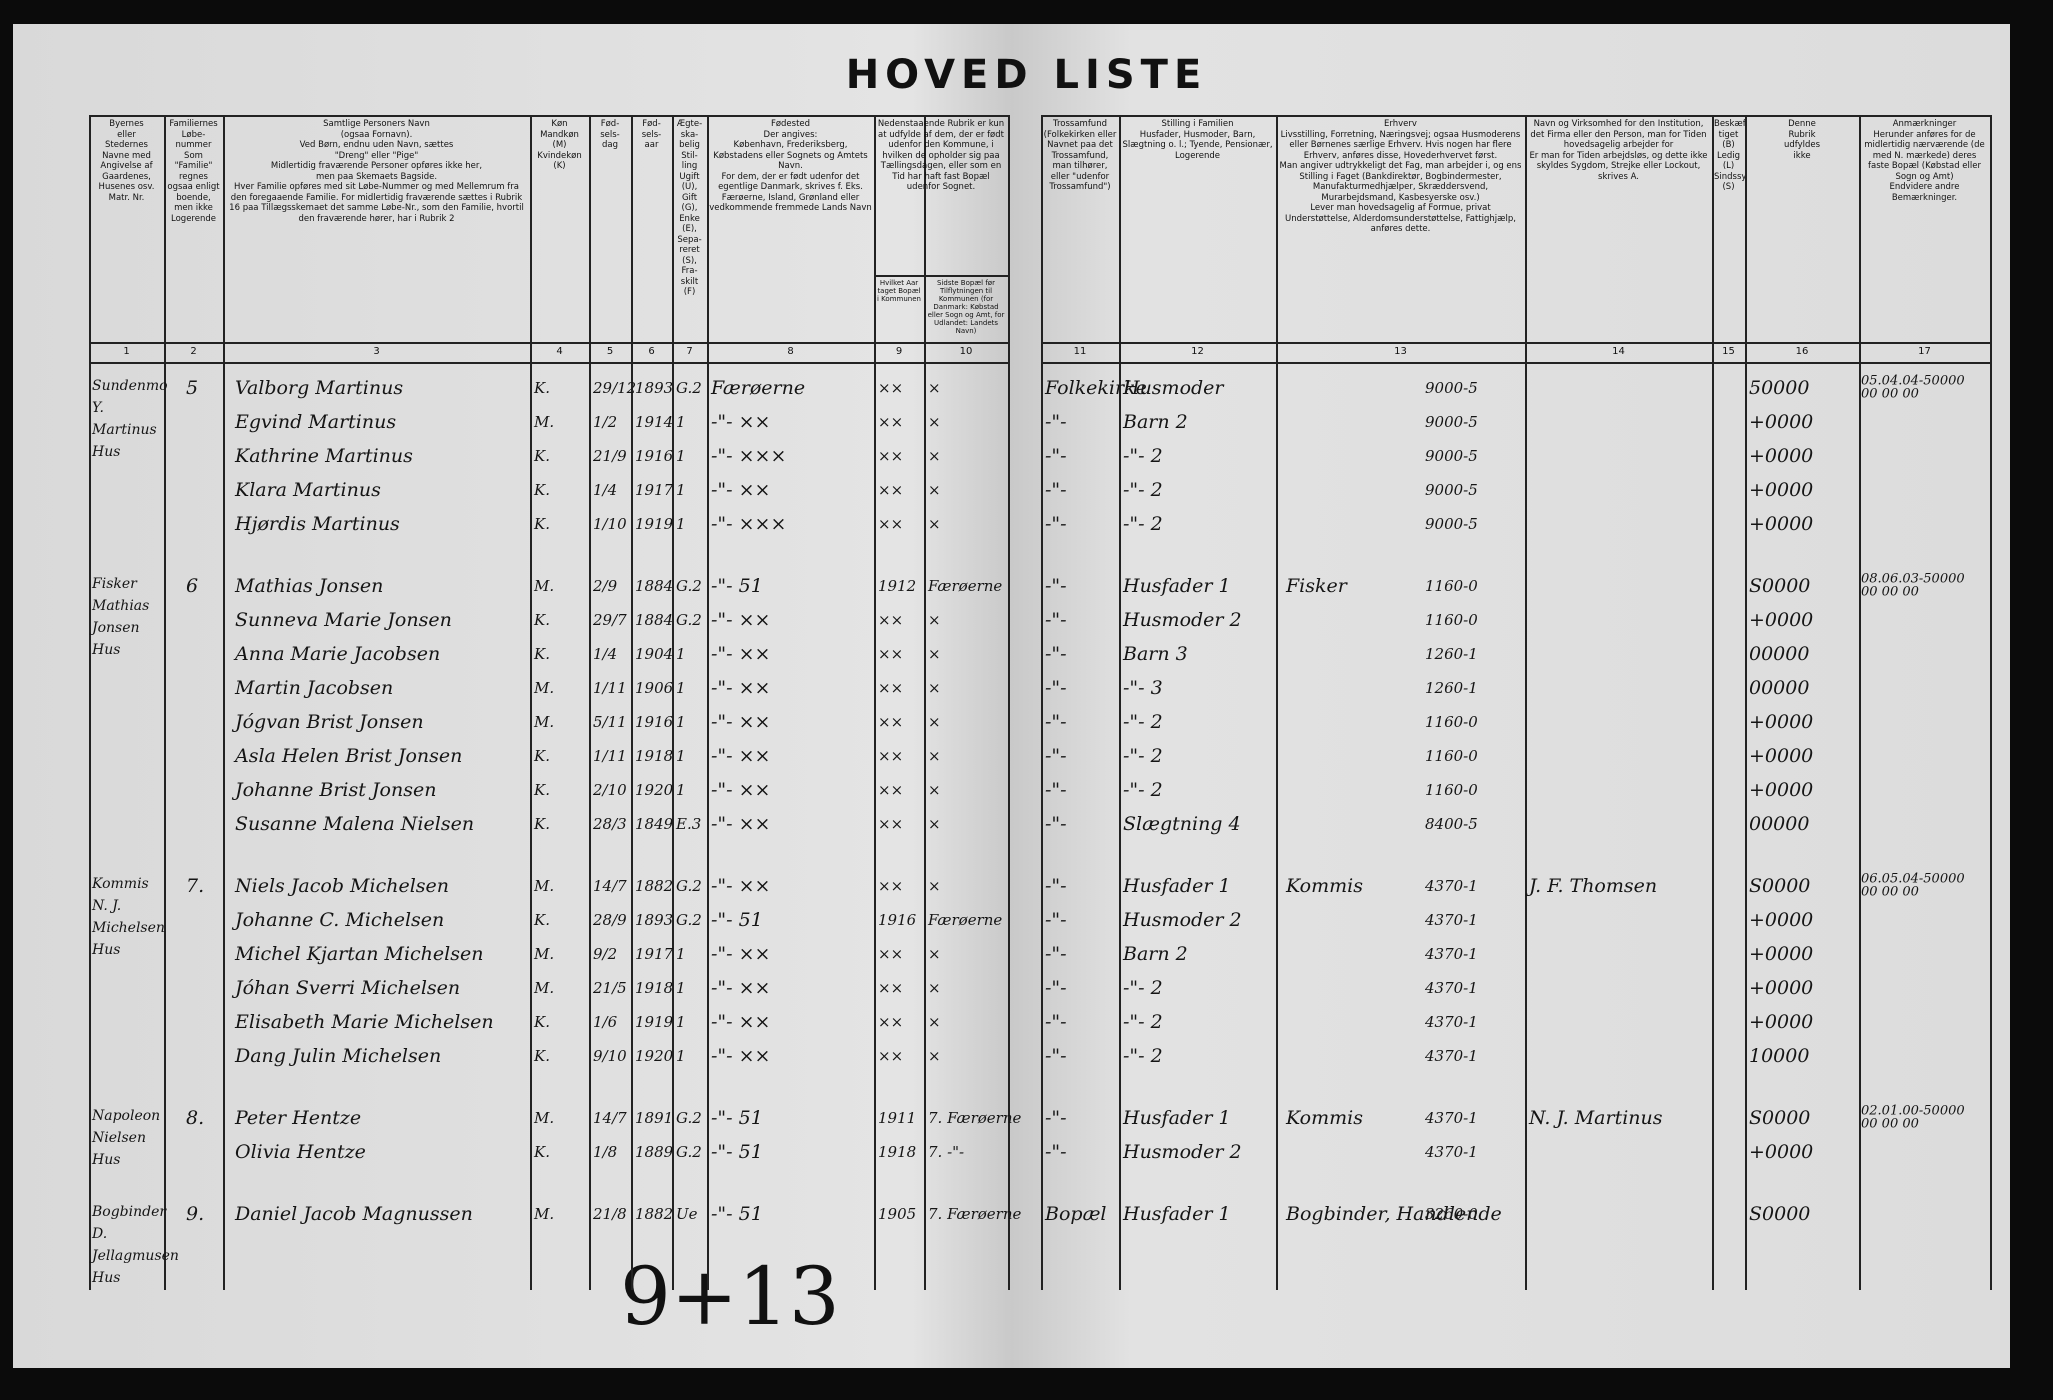 The height and width of the screenshot is (1400, 2053). I want to click on family-role: Barn 3, so click(1155, 653).